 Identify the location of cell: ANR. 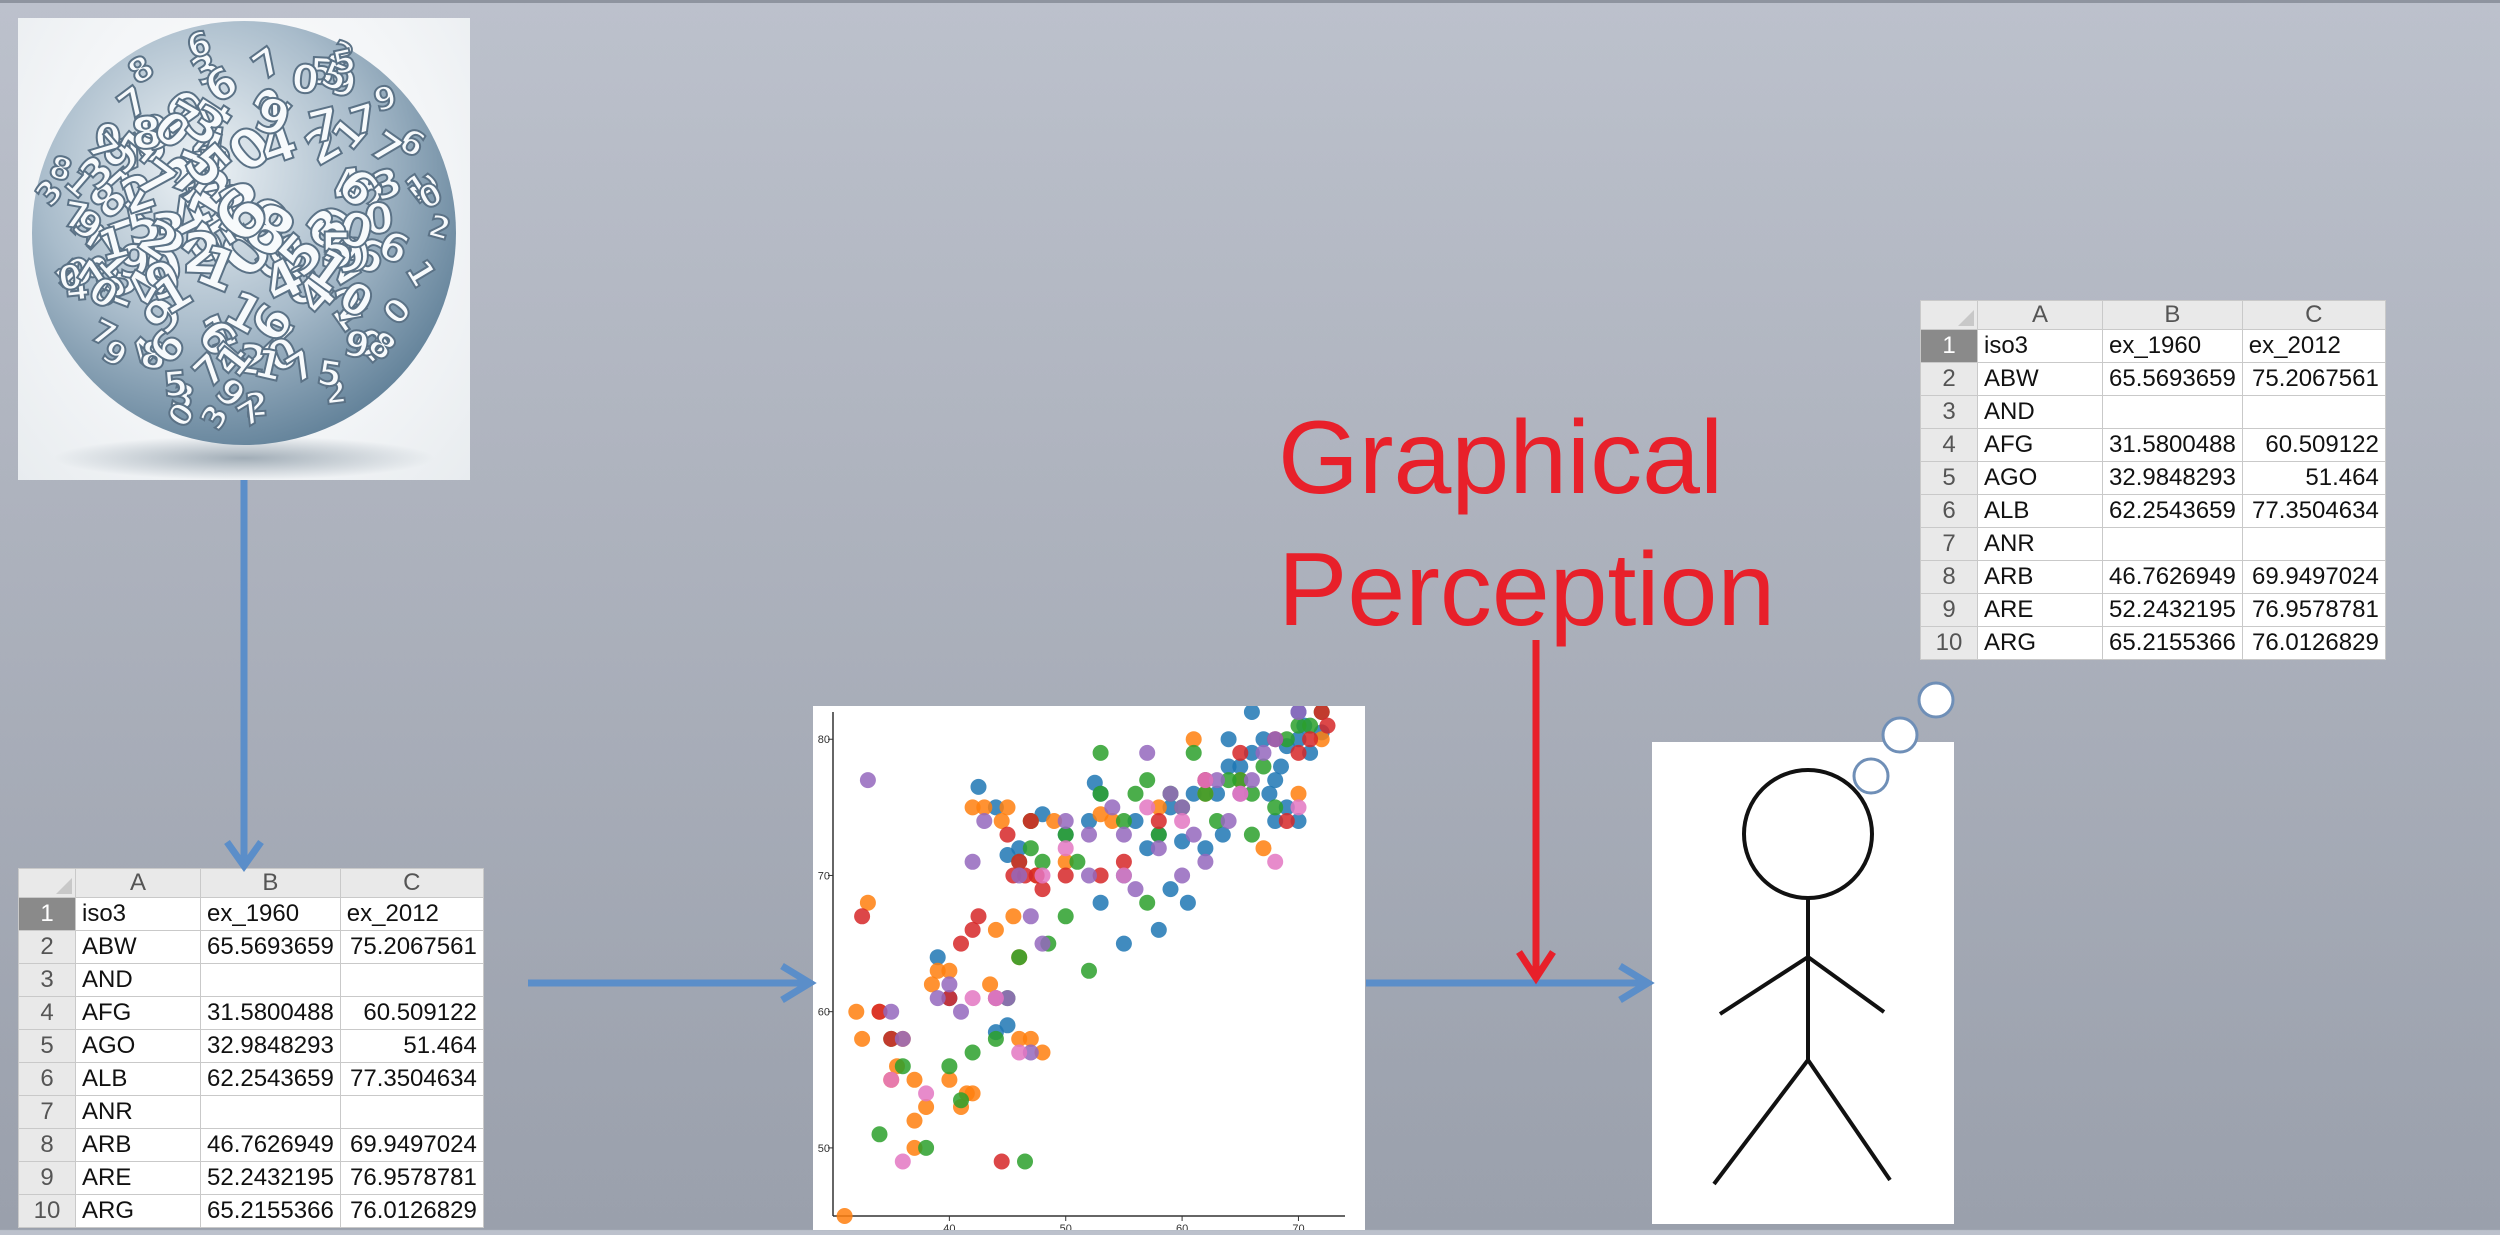
(138, 1112).